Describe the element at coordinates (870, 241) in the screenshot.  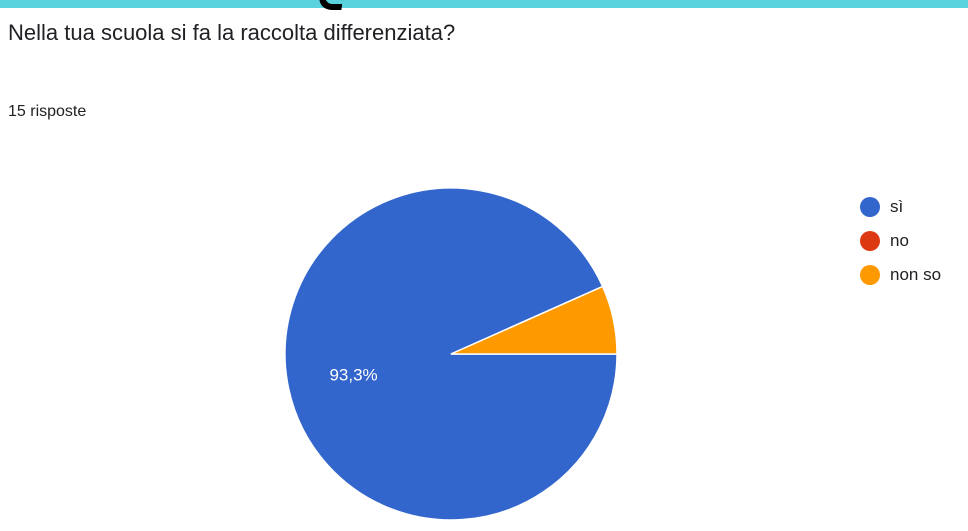
I see `legend-swatch-no` at that location.